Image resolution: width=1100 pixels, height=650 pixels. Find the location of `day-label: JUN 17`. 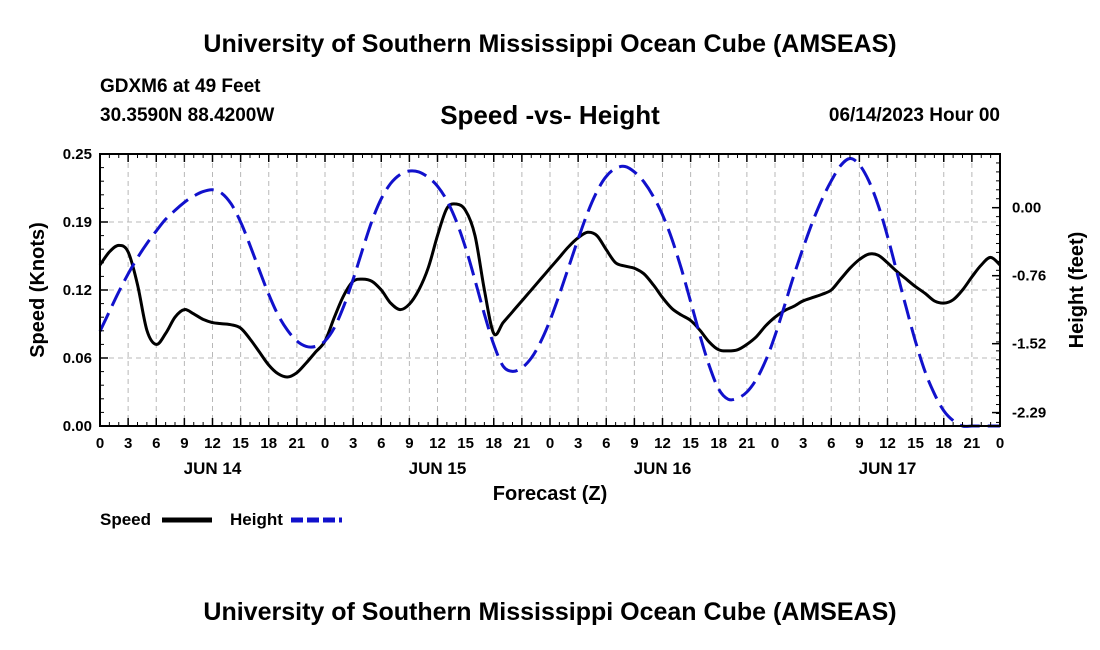

day-label: JUN 17 is located at coordinates (888, 468).